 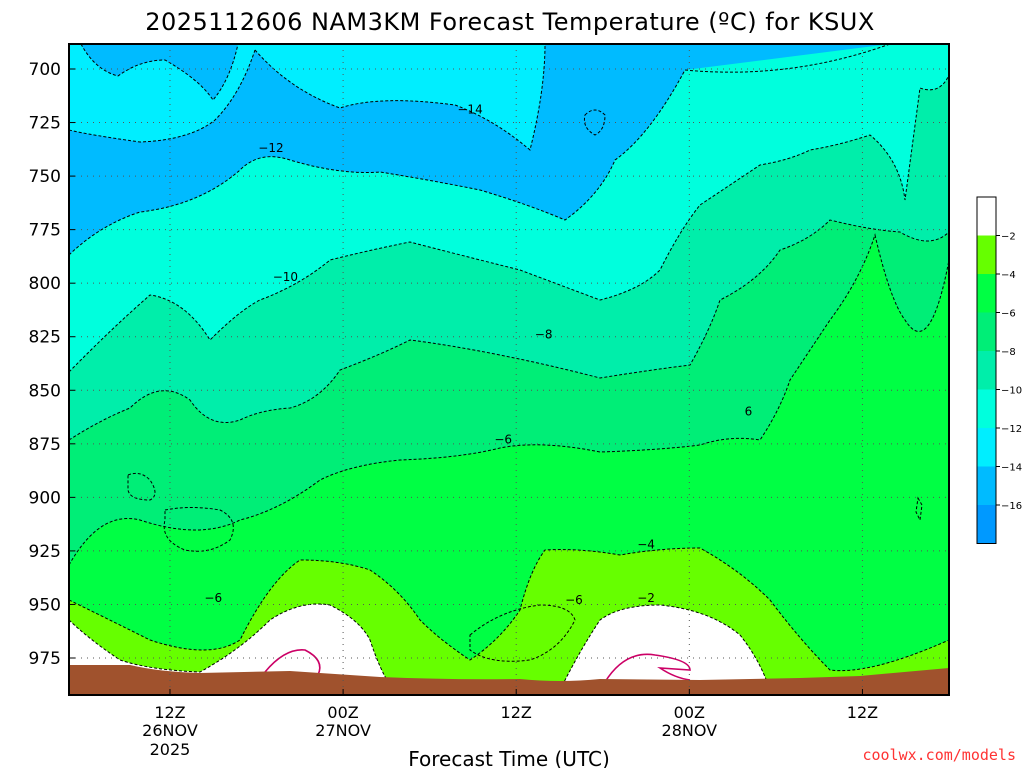 What do you see at coordinates (595, 122) in the screenshot?
I see `contour-island-d` at bounding box center [595, 122].